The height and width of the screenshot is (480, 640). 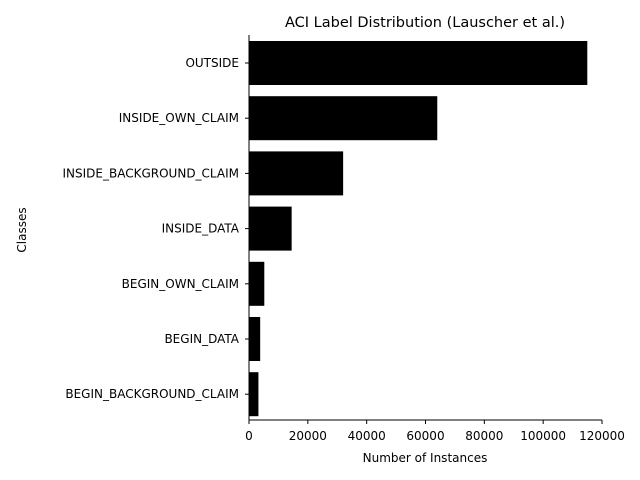 I want to click on x-ticks: 0 20000 40000 60000 80000 100000 120000, so click(x=435, y=431).